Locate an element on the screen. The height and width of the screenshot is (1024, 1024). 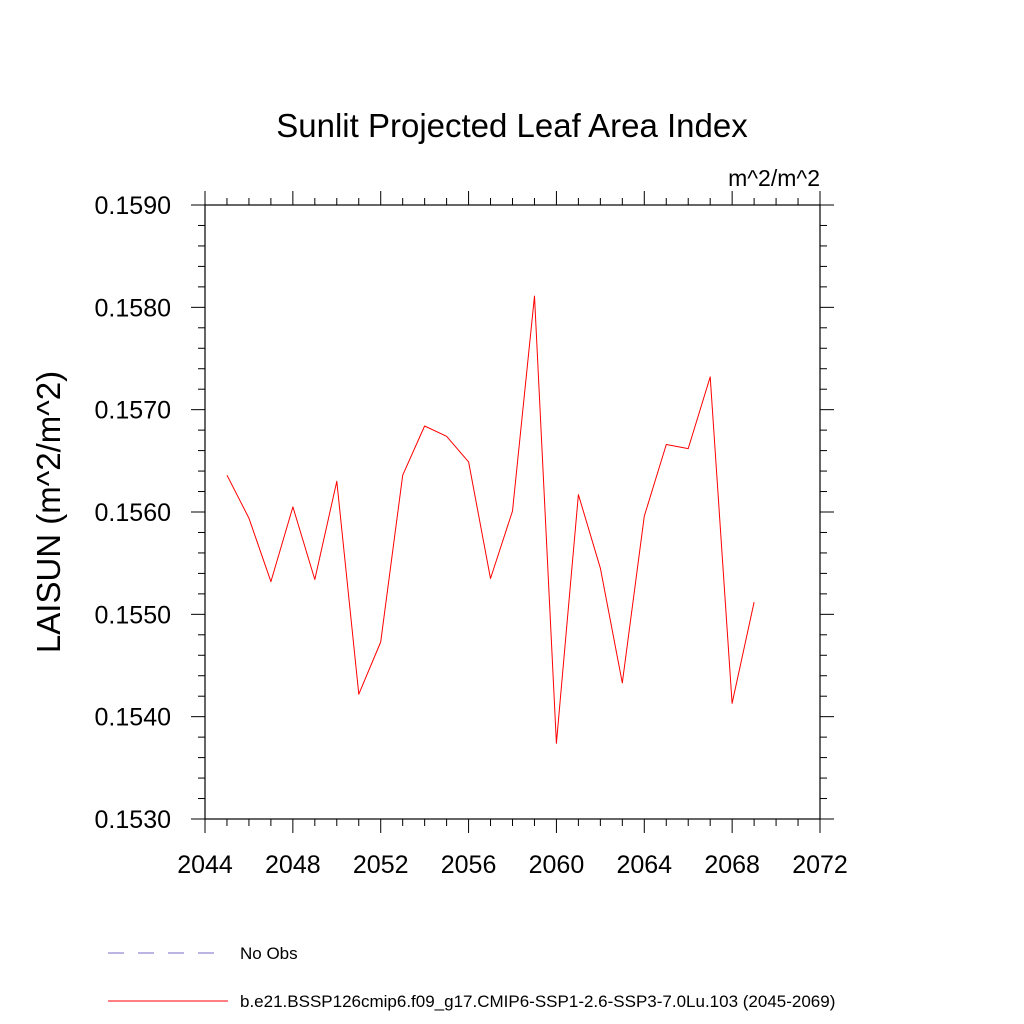
y-tick-label: 0.1540 is located at coordinates (133, 718).